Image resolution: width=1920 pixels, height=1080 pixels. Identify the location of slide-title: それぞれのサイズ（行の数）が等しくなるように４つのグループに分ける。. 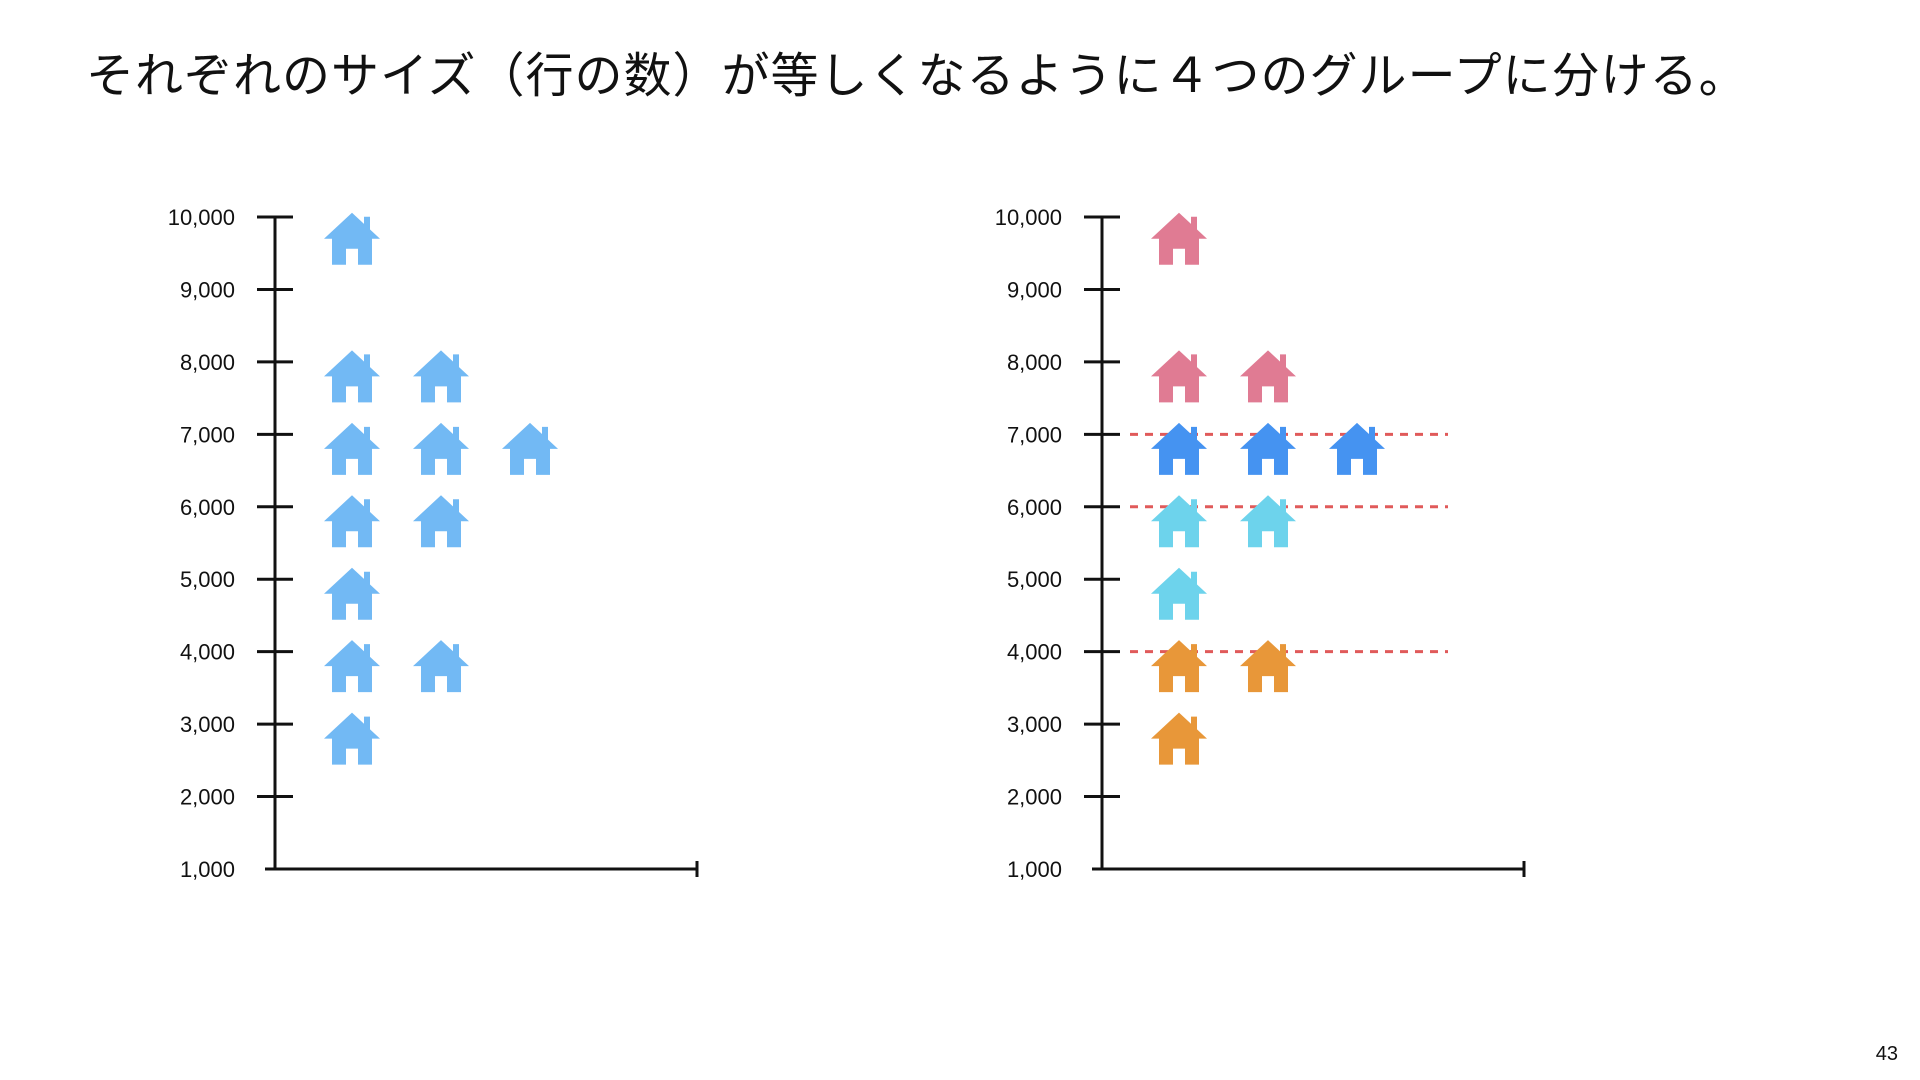
(917, 76).